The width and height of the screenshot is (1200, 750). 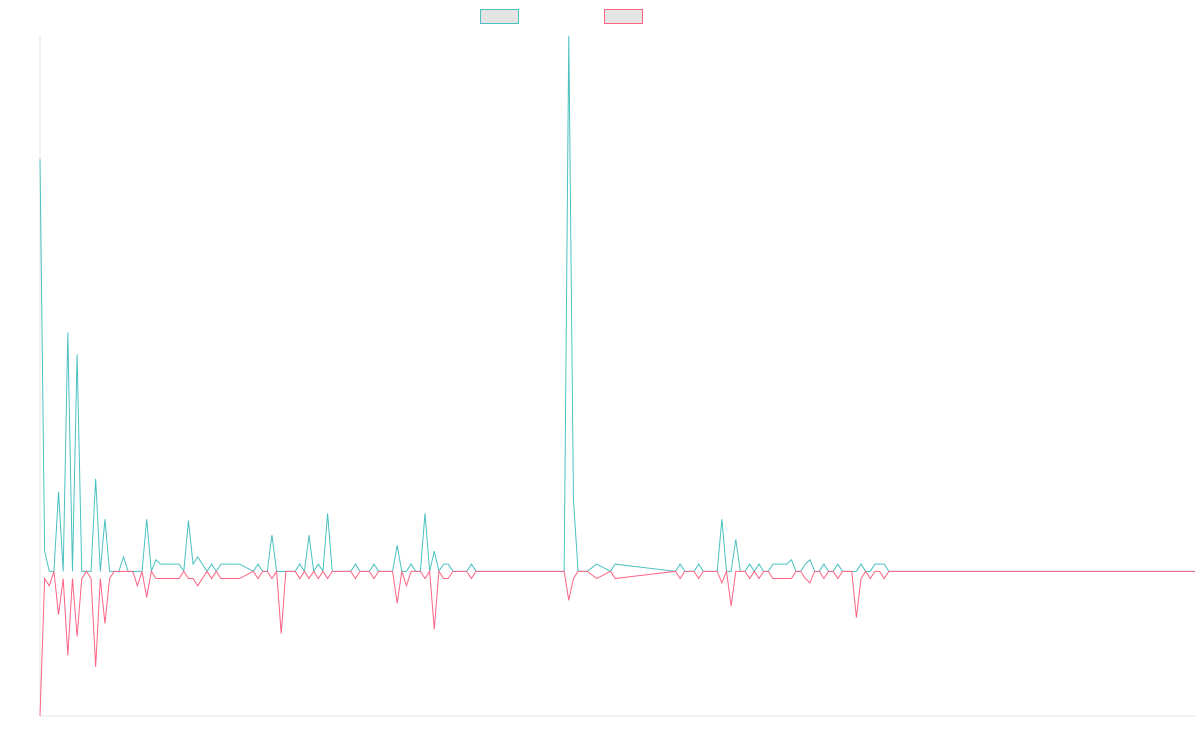 What do you see at coordinates (600, 18) in the screenshot?
I see `legend` at bounding box center [600, 18].